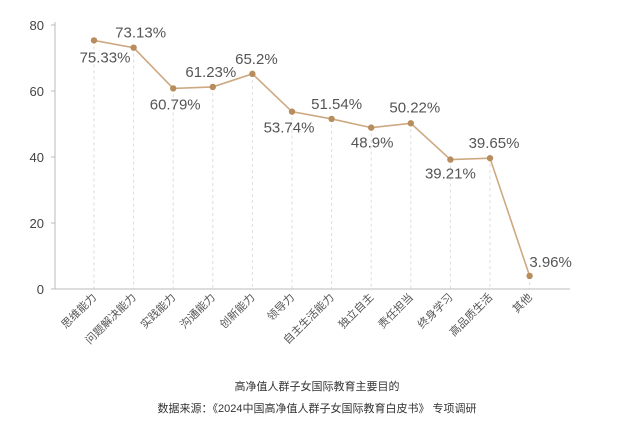  Describe the element at coordinates (157, 310) in the screenshot. I see `x-tick-label: 实践能力` at that location.